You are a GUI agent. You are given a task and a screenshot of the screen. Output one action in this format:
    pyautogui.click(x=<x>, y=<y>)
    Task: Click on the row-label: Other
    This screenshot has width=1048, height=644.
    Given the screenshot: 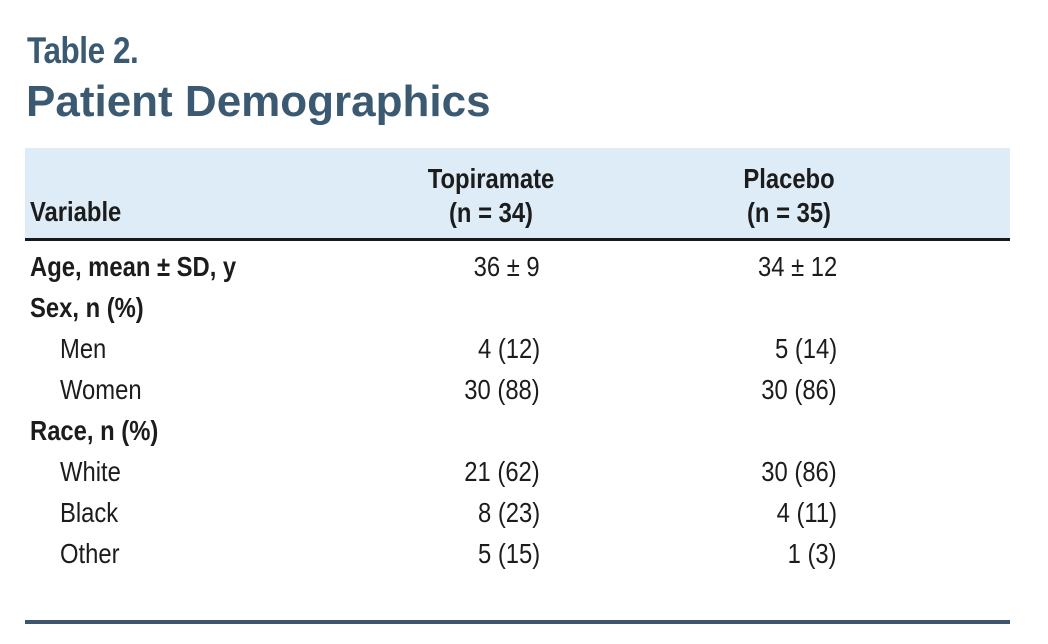 What is the action you would take?
    pyautogui.click(x=90, y=553)
    